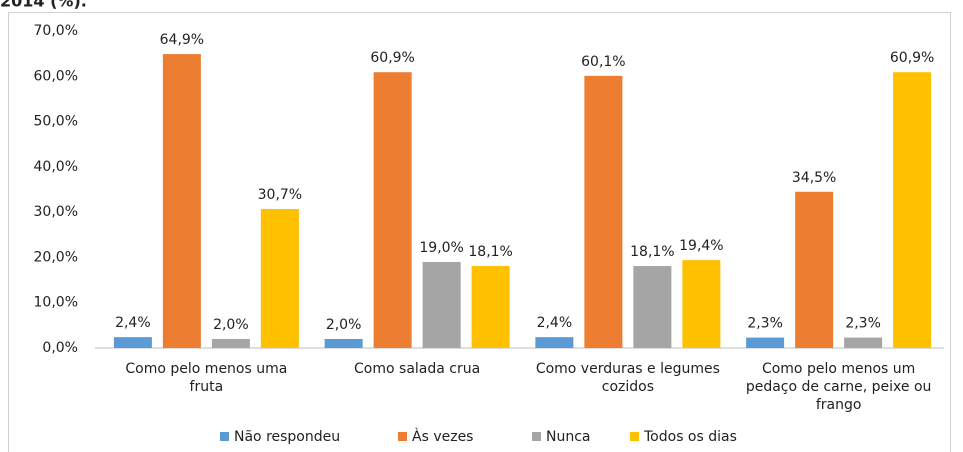 The width and height of the screenshot is (963, 452). What do you see at coordinates (56, 122) in the screenshot?
I see `y-tick-label: 50,0%` at bounding box center [56, 122].